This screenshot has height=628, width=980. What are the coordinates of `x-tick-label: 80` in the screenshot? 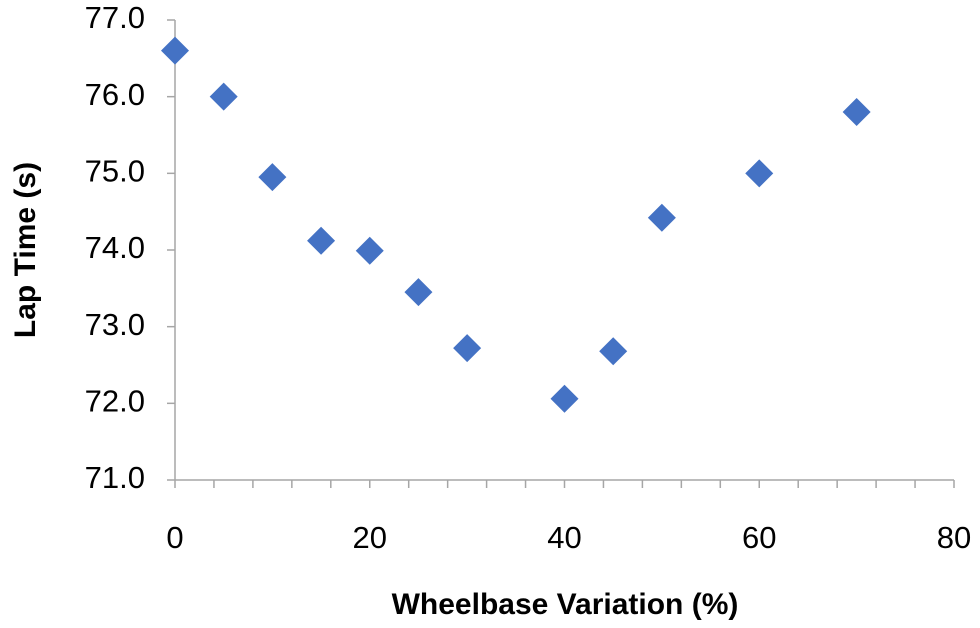 It's located at (954, 537).